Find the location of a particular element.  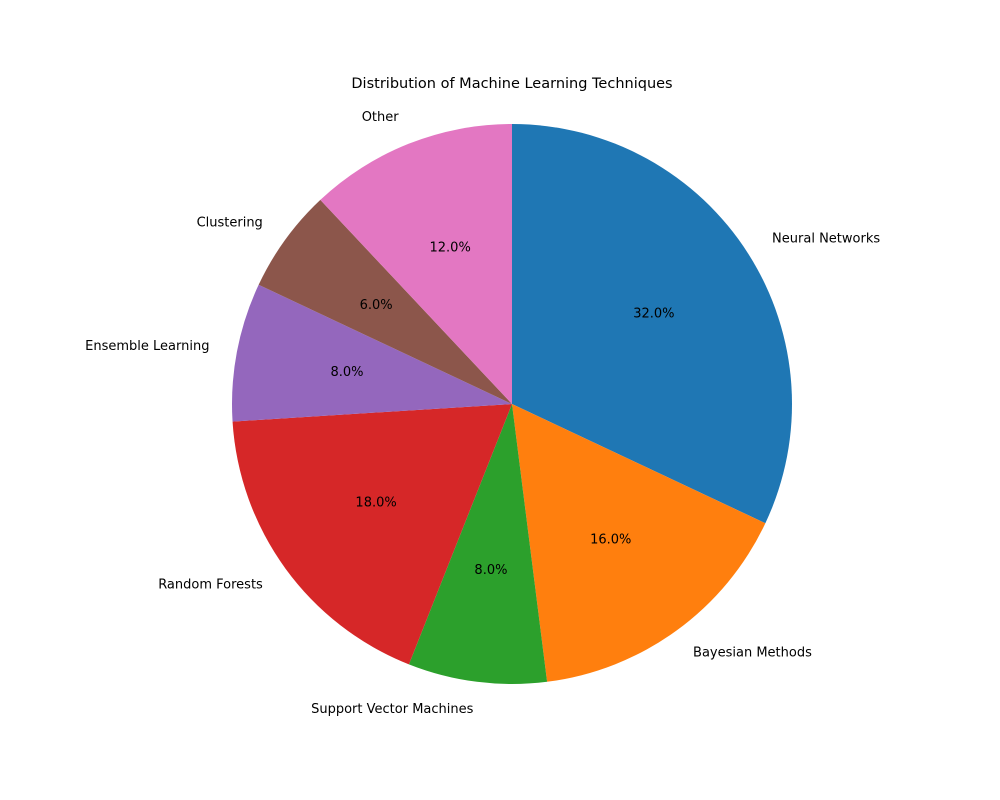

slice-percent-neural-networks: 32.0% is located at coordinates (653, 313).